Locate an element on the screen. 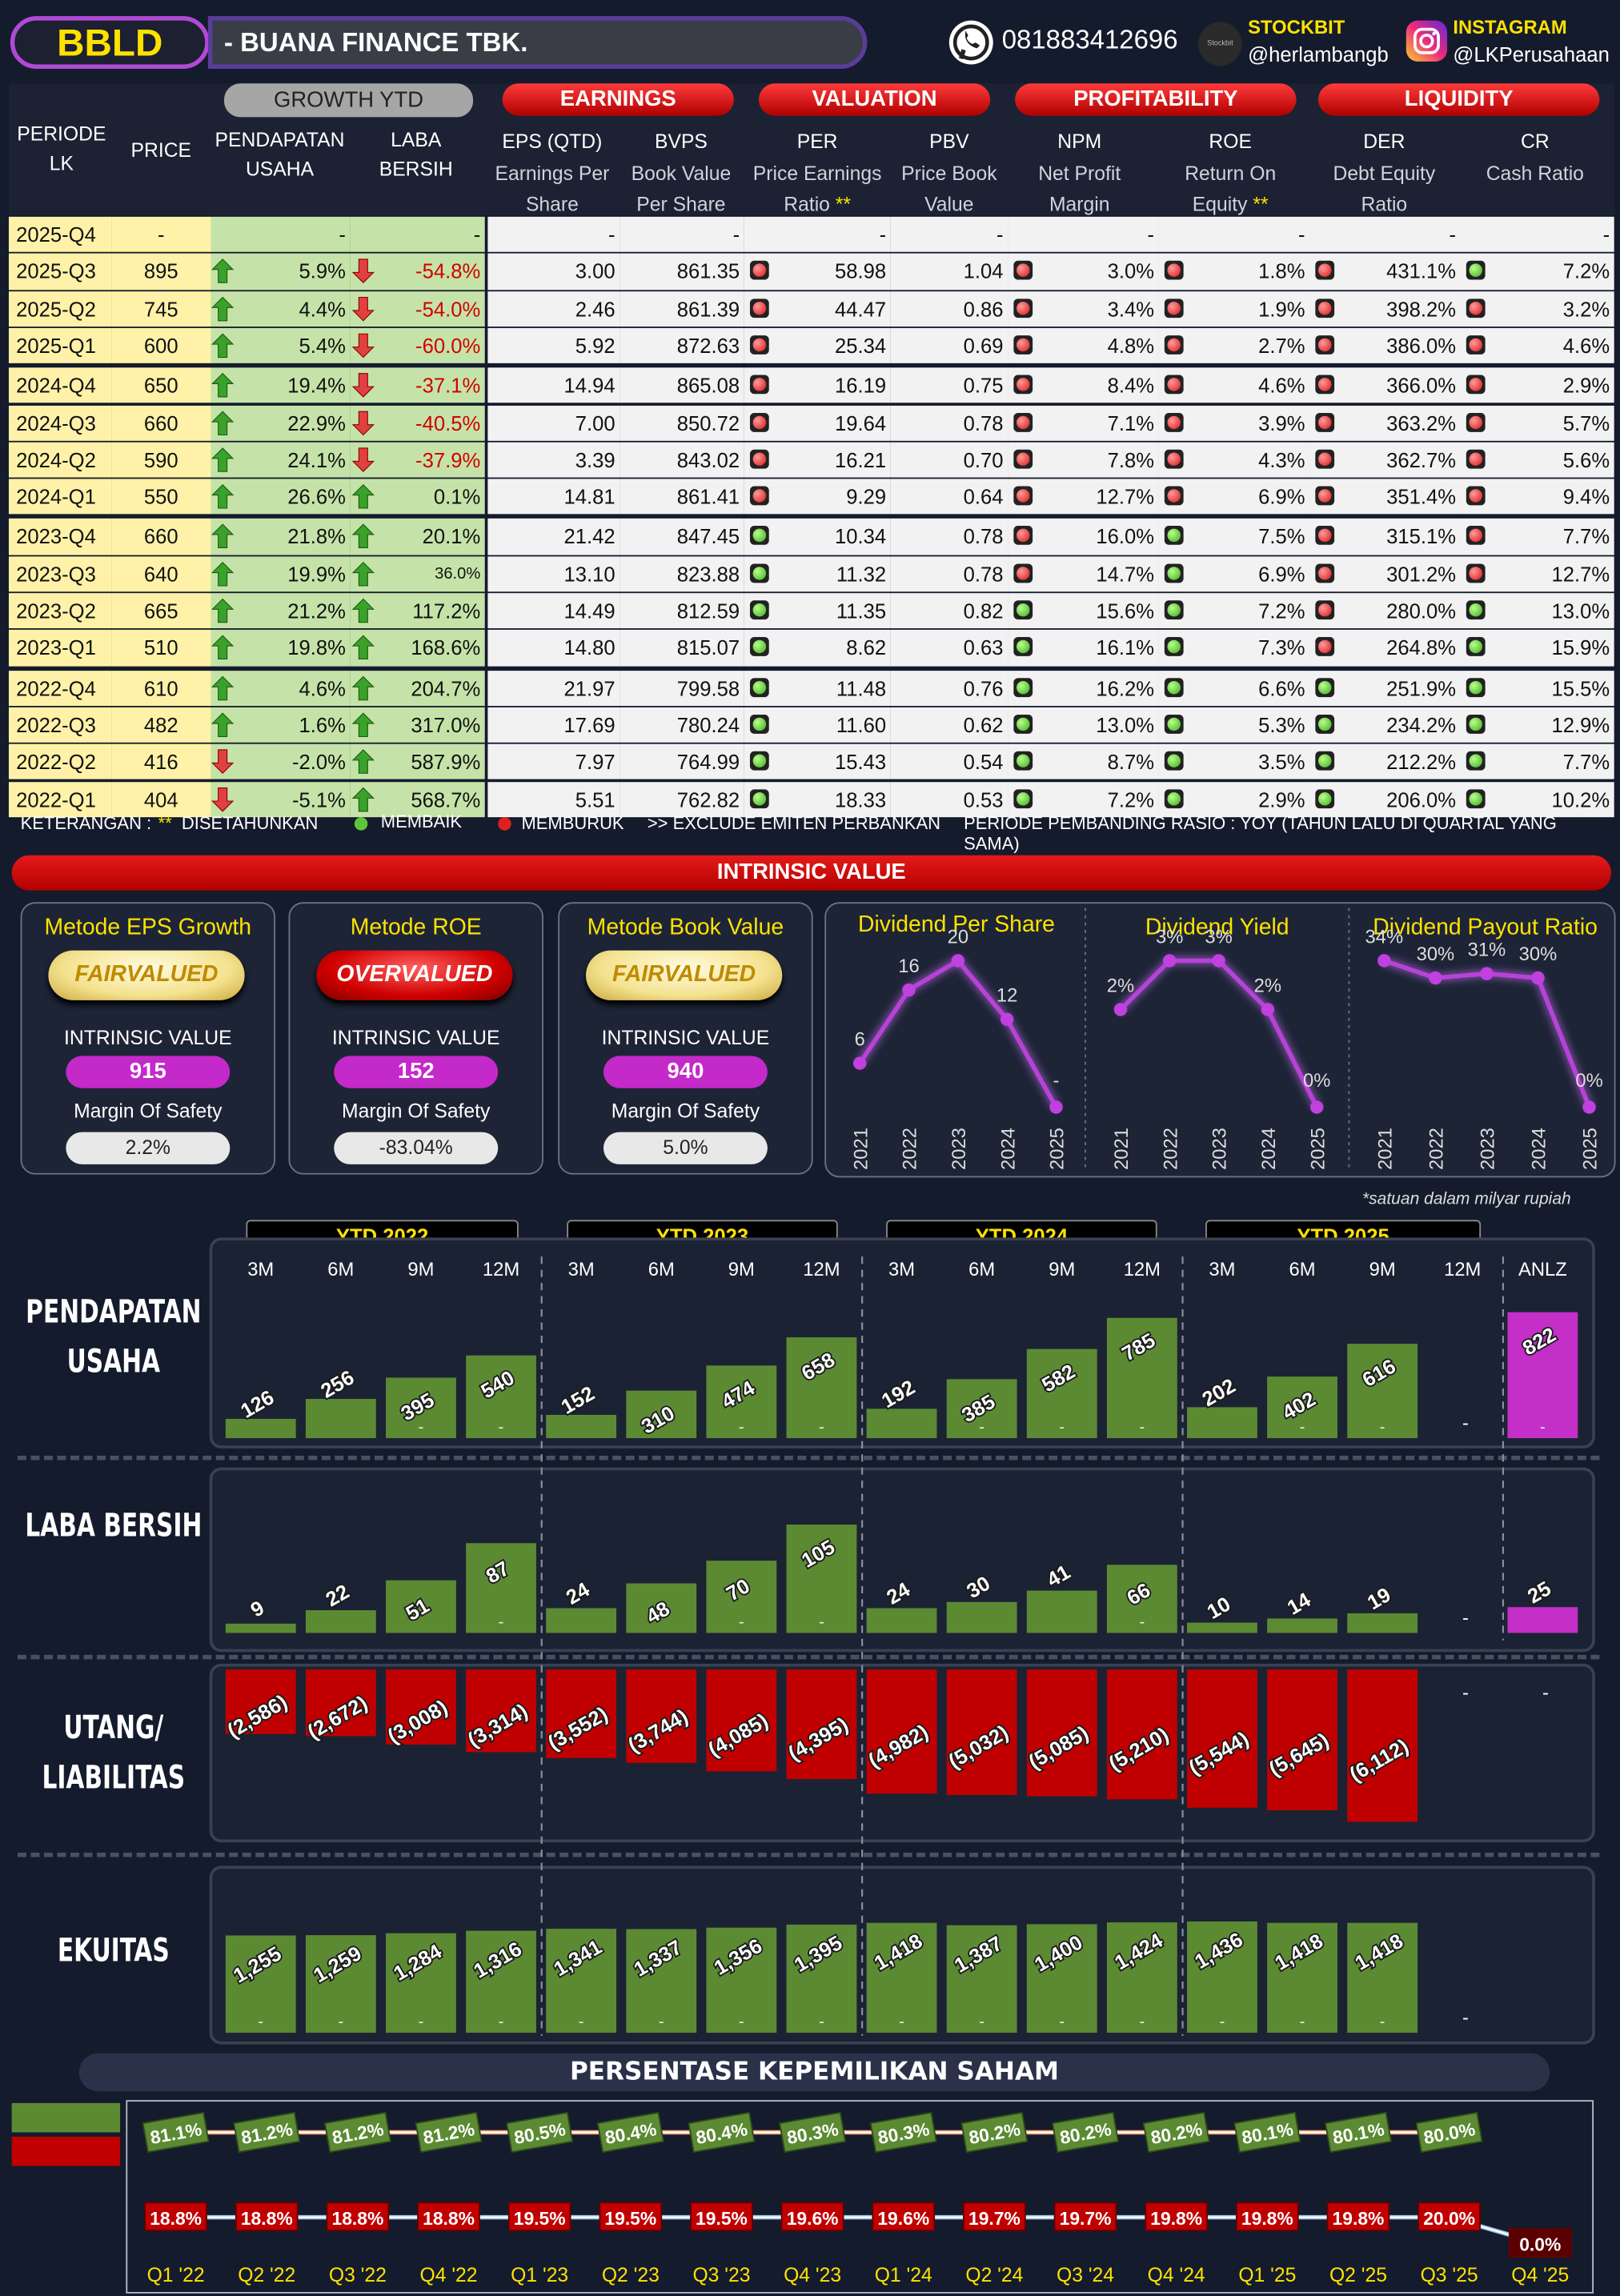 This screenshot has height=2296, width=1620. cr-cell: 13.0% is located at coordinates (1537, 611).